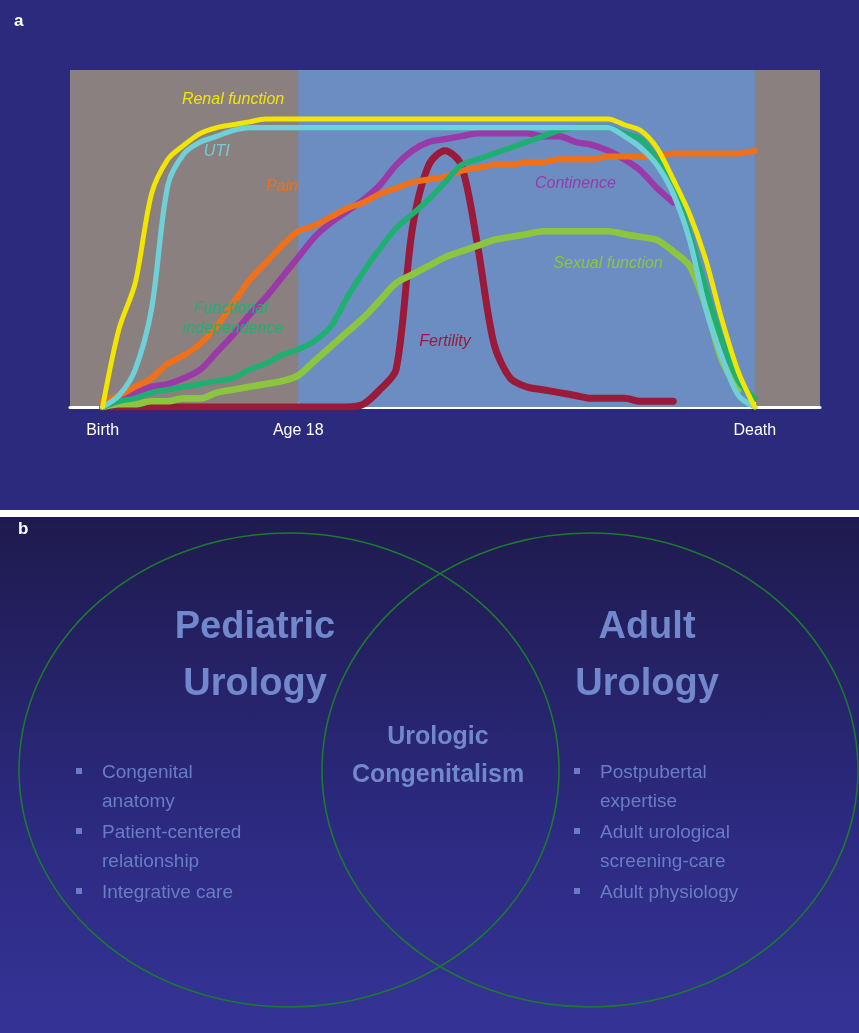  Describe the element at coordinates (298, 429) in the screenshot. I see `x-tick-label: Age 18` at that location.